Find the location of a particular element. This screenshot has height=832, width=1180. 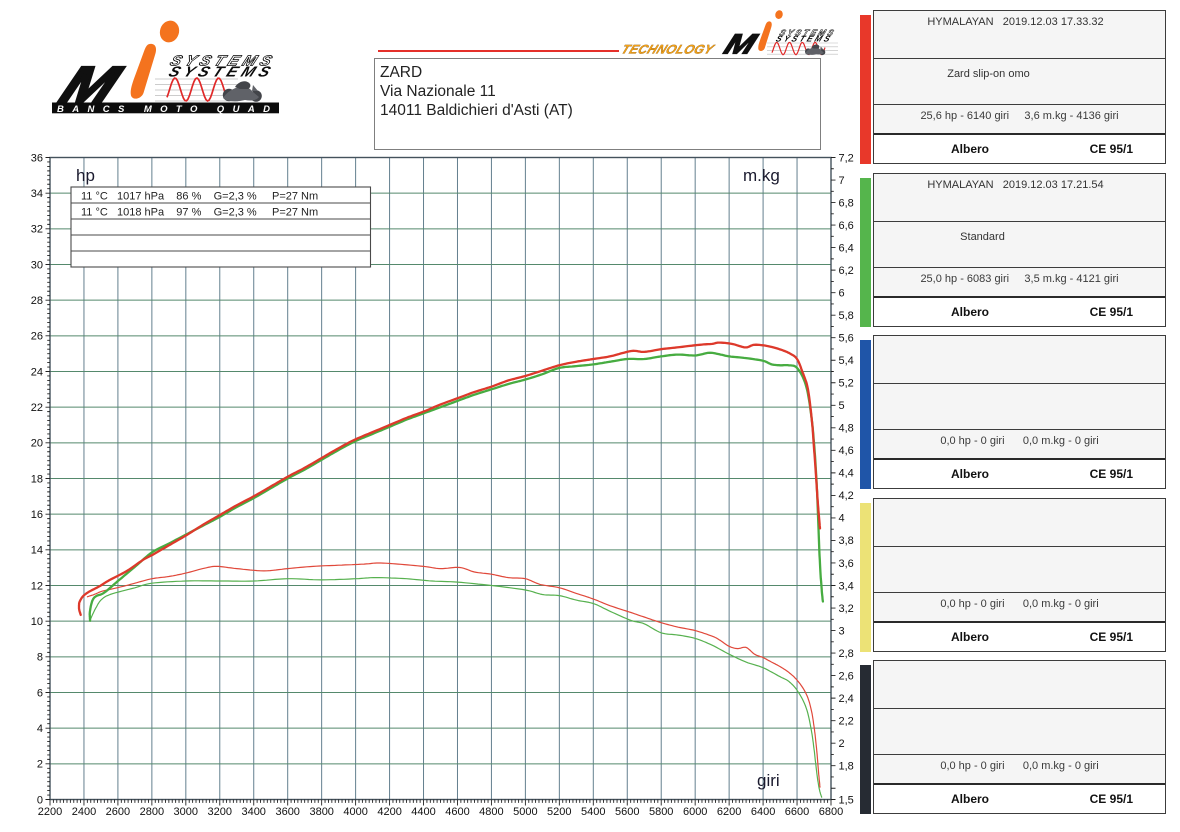

svg-text: 3600 is located at coordinates (287, 812).